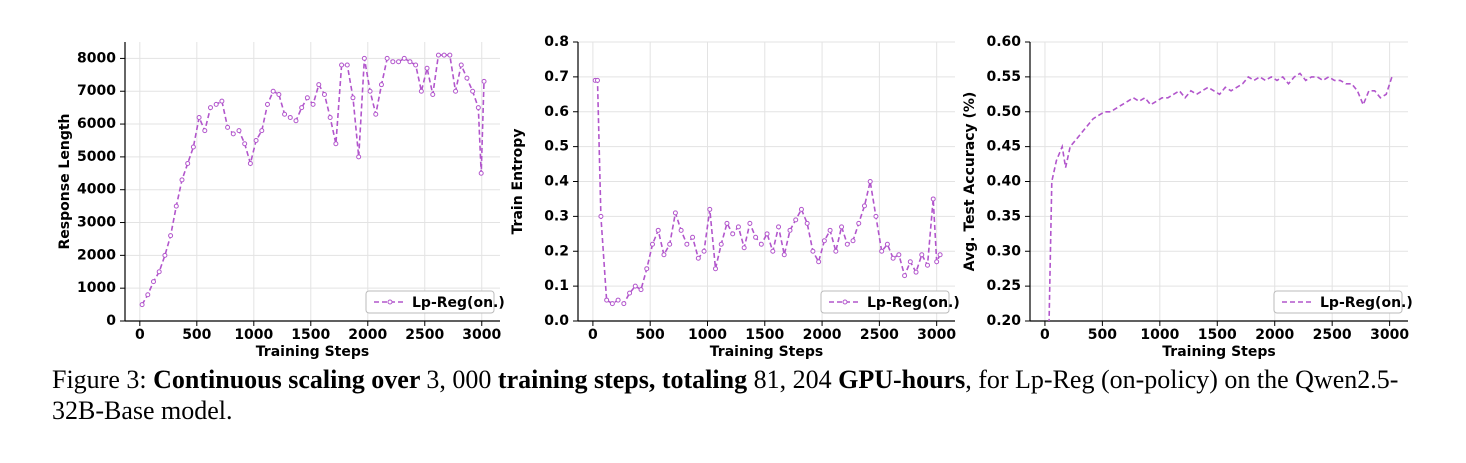 This screenshot has height=463, width=1466. Describe the element at coordinates (96, 157) in the screenshot. I see `y-tick-label: 5000` at that location.